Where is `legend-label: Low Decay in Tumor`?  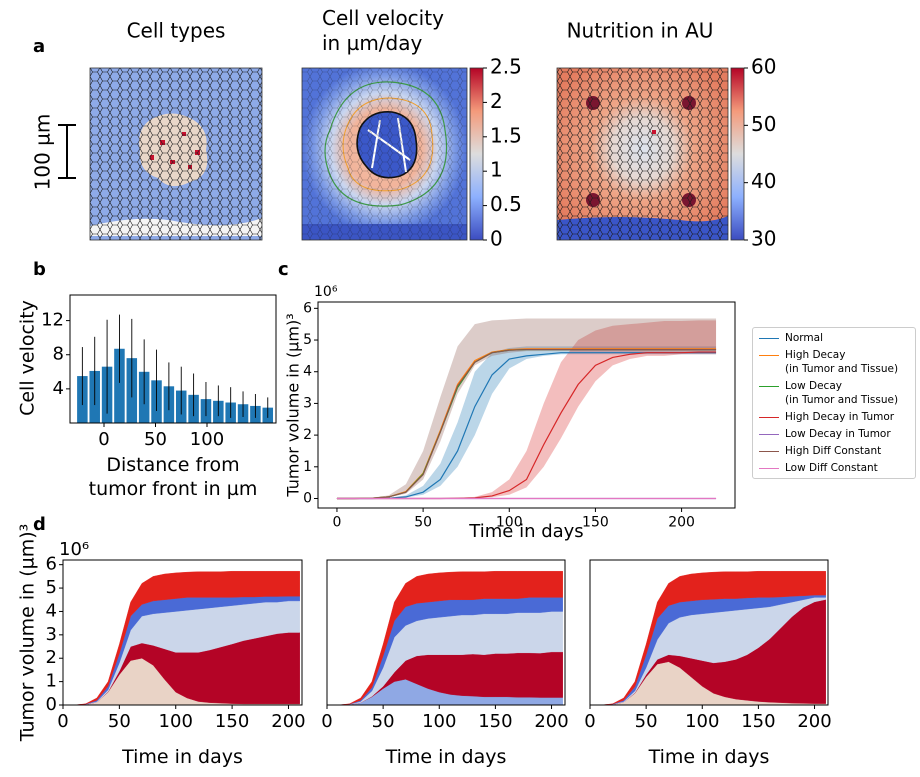
legend-label: Low Decay in Tumor is located at coordinates (838, 434).